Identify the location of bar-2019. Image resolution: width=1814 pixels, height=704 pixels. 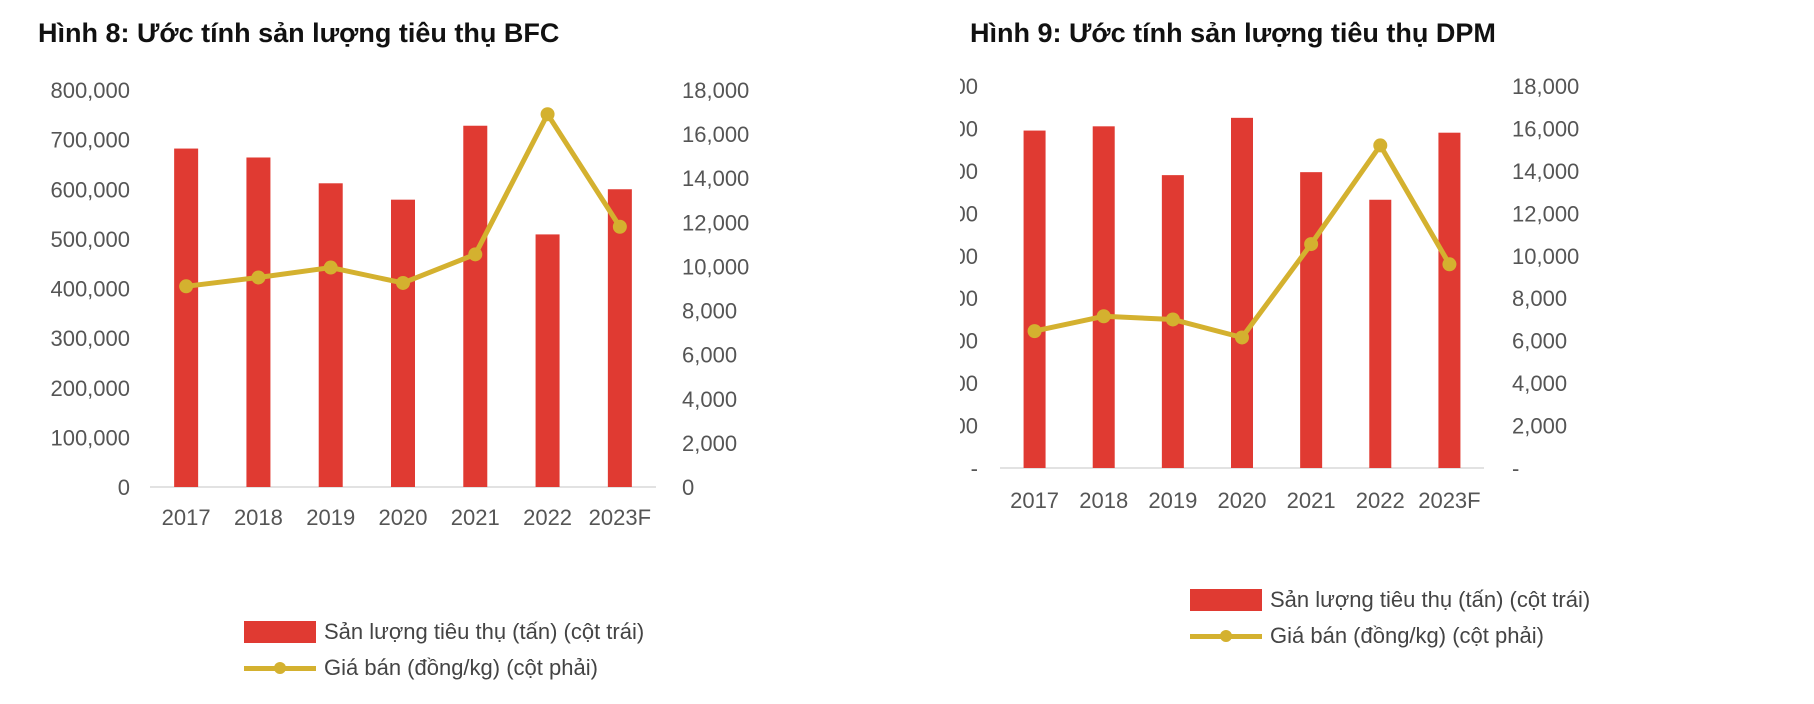
(330, 335).